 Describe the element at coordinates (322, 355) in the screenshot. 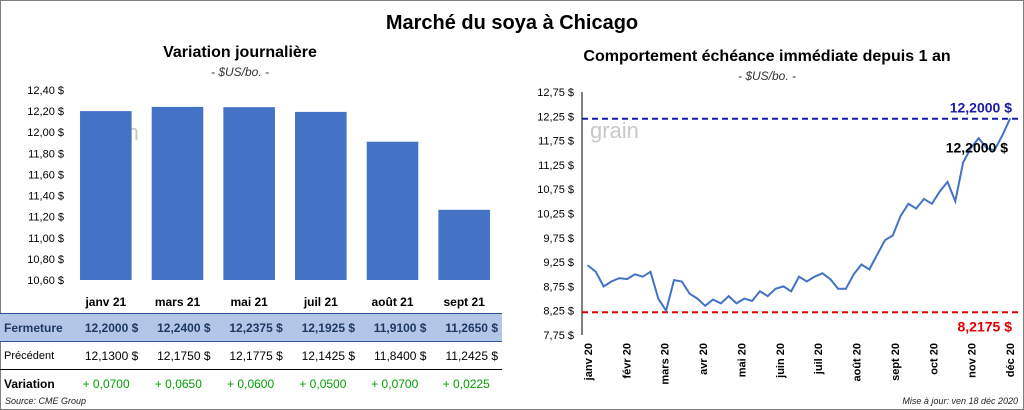

I see `table-cell: 12,1425 $` at that location.